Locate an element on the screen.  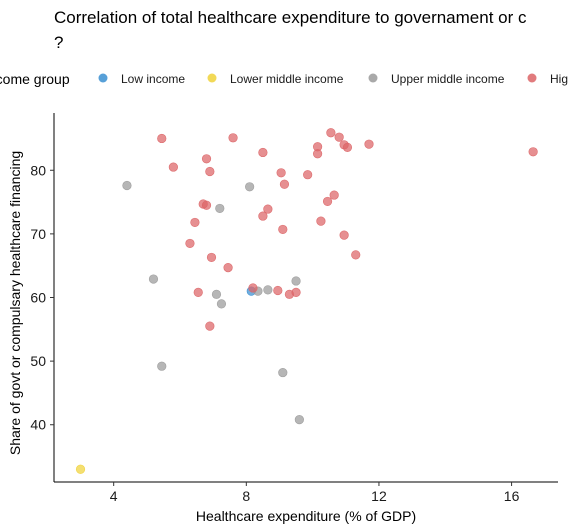
y-tick-label: 40 is located at coordinates (38, 425).